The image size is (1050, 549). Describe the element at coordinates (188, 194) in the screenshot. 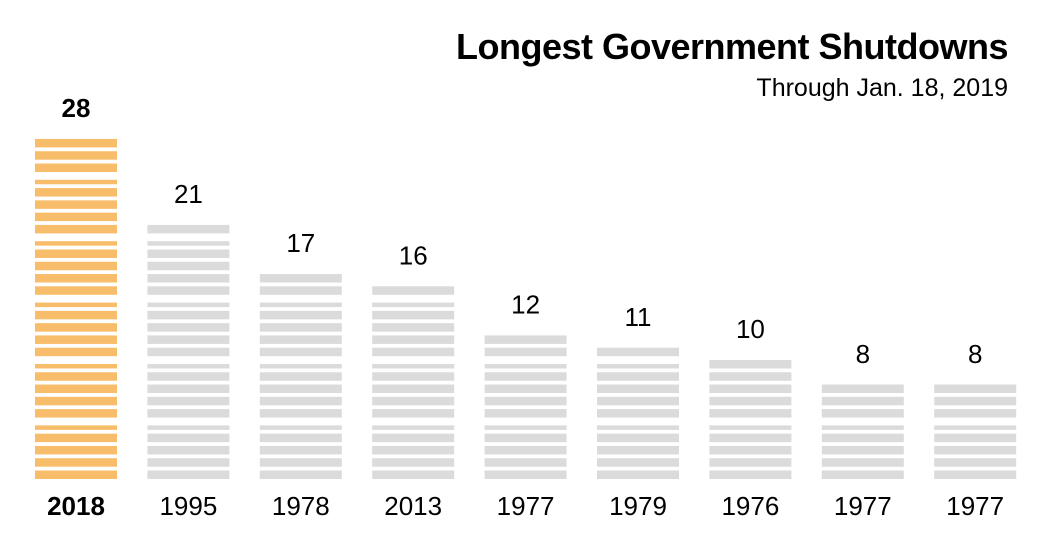

I see `value-label: 21` at that location.